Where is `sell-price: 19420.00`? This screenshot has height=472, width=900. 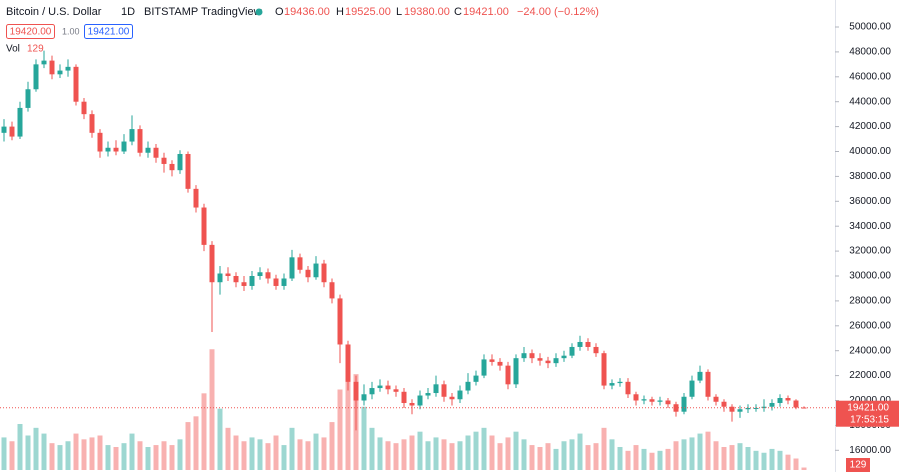 sell-price: 19420.00 is located at coordinates (31, 32).